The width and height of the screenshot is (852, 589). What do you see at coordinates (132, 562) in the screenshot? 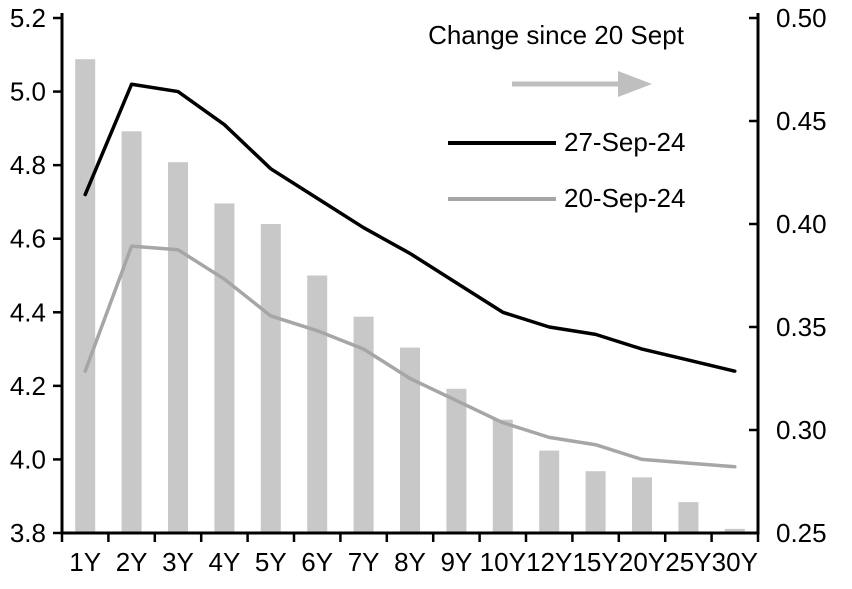
I see `x-axis-label: 2Y` at bounding box center [132, 562].